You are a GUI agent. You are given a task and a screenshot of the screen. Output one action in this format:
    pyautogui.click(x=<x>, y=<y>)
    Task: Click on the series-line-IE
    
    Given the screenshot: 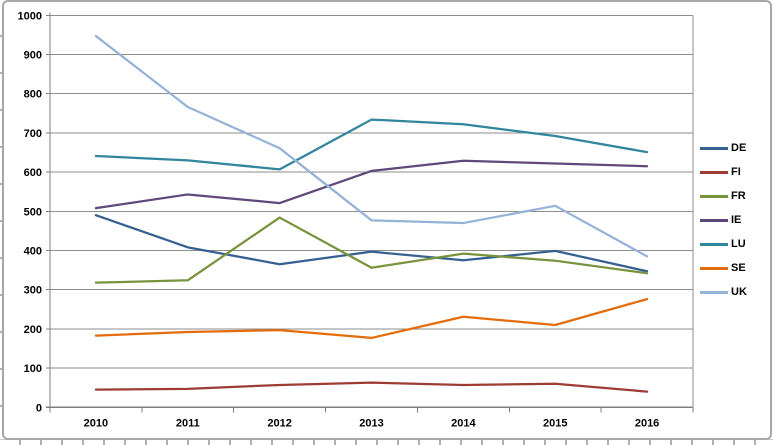 What is the action you would take?
    pyautogui.click(x=371, y=184)
    